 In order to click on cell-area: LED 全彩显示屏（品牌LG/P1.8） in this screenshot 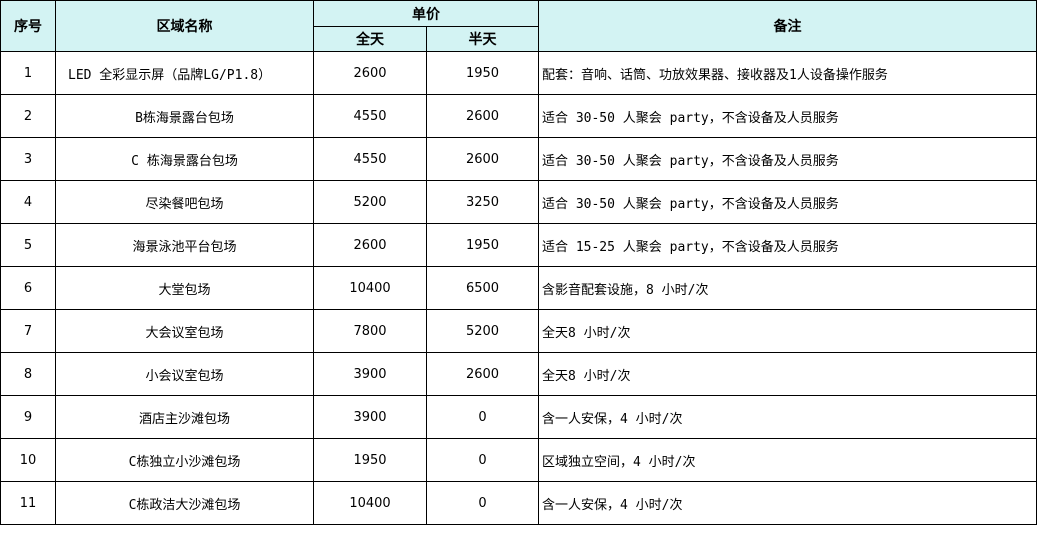, I will do `click(184, 73)`.